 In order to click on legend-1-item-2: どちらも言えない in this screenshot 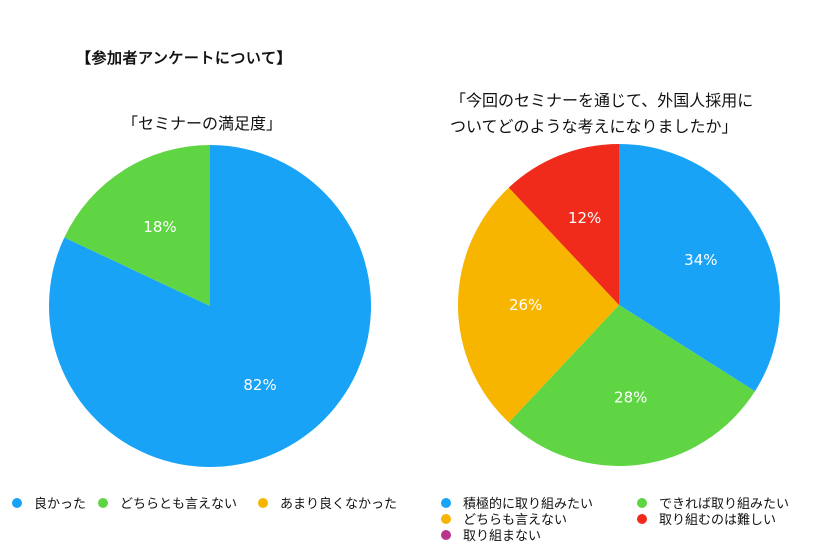, I will do `click(504, 518)`.